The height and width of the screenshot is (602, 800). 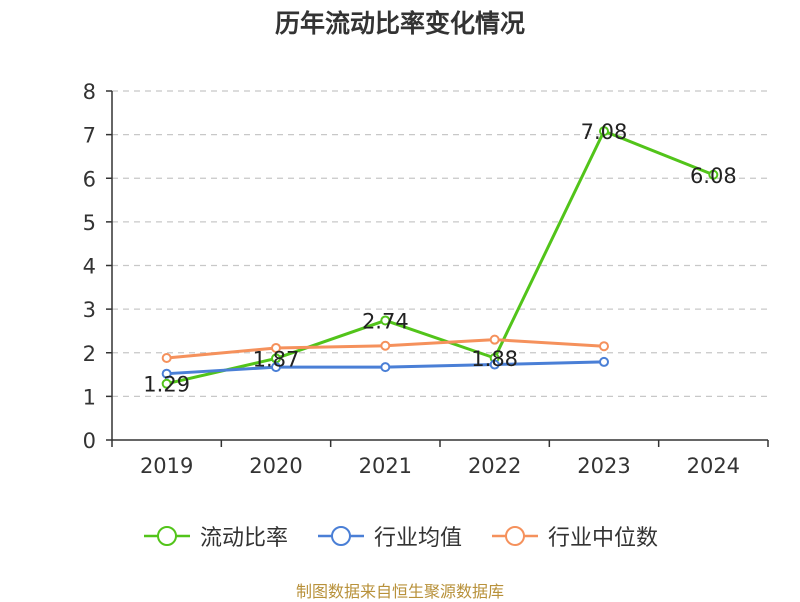 I want to click on y-tick-label: 1, so click(x=89, y=397).